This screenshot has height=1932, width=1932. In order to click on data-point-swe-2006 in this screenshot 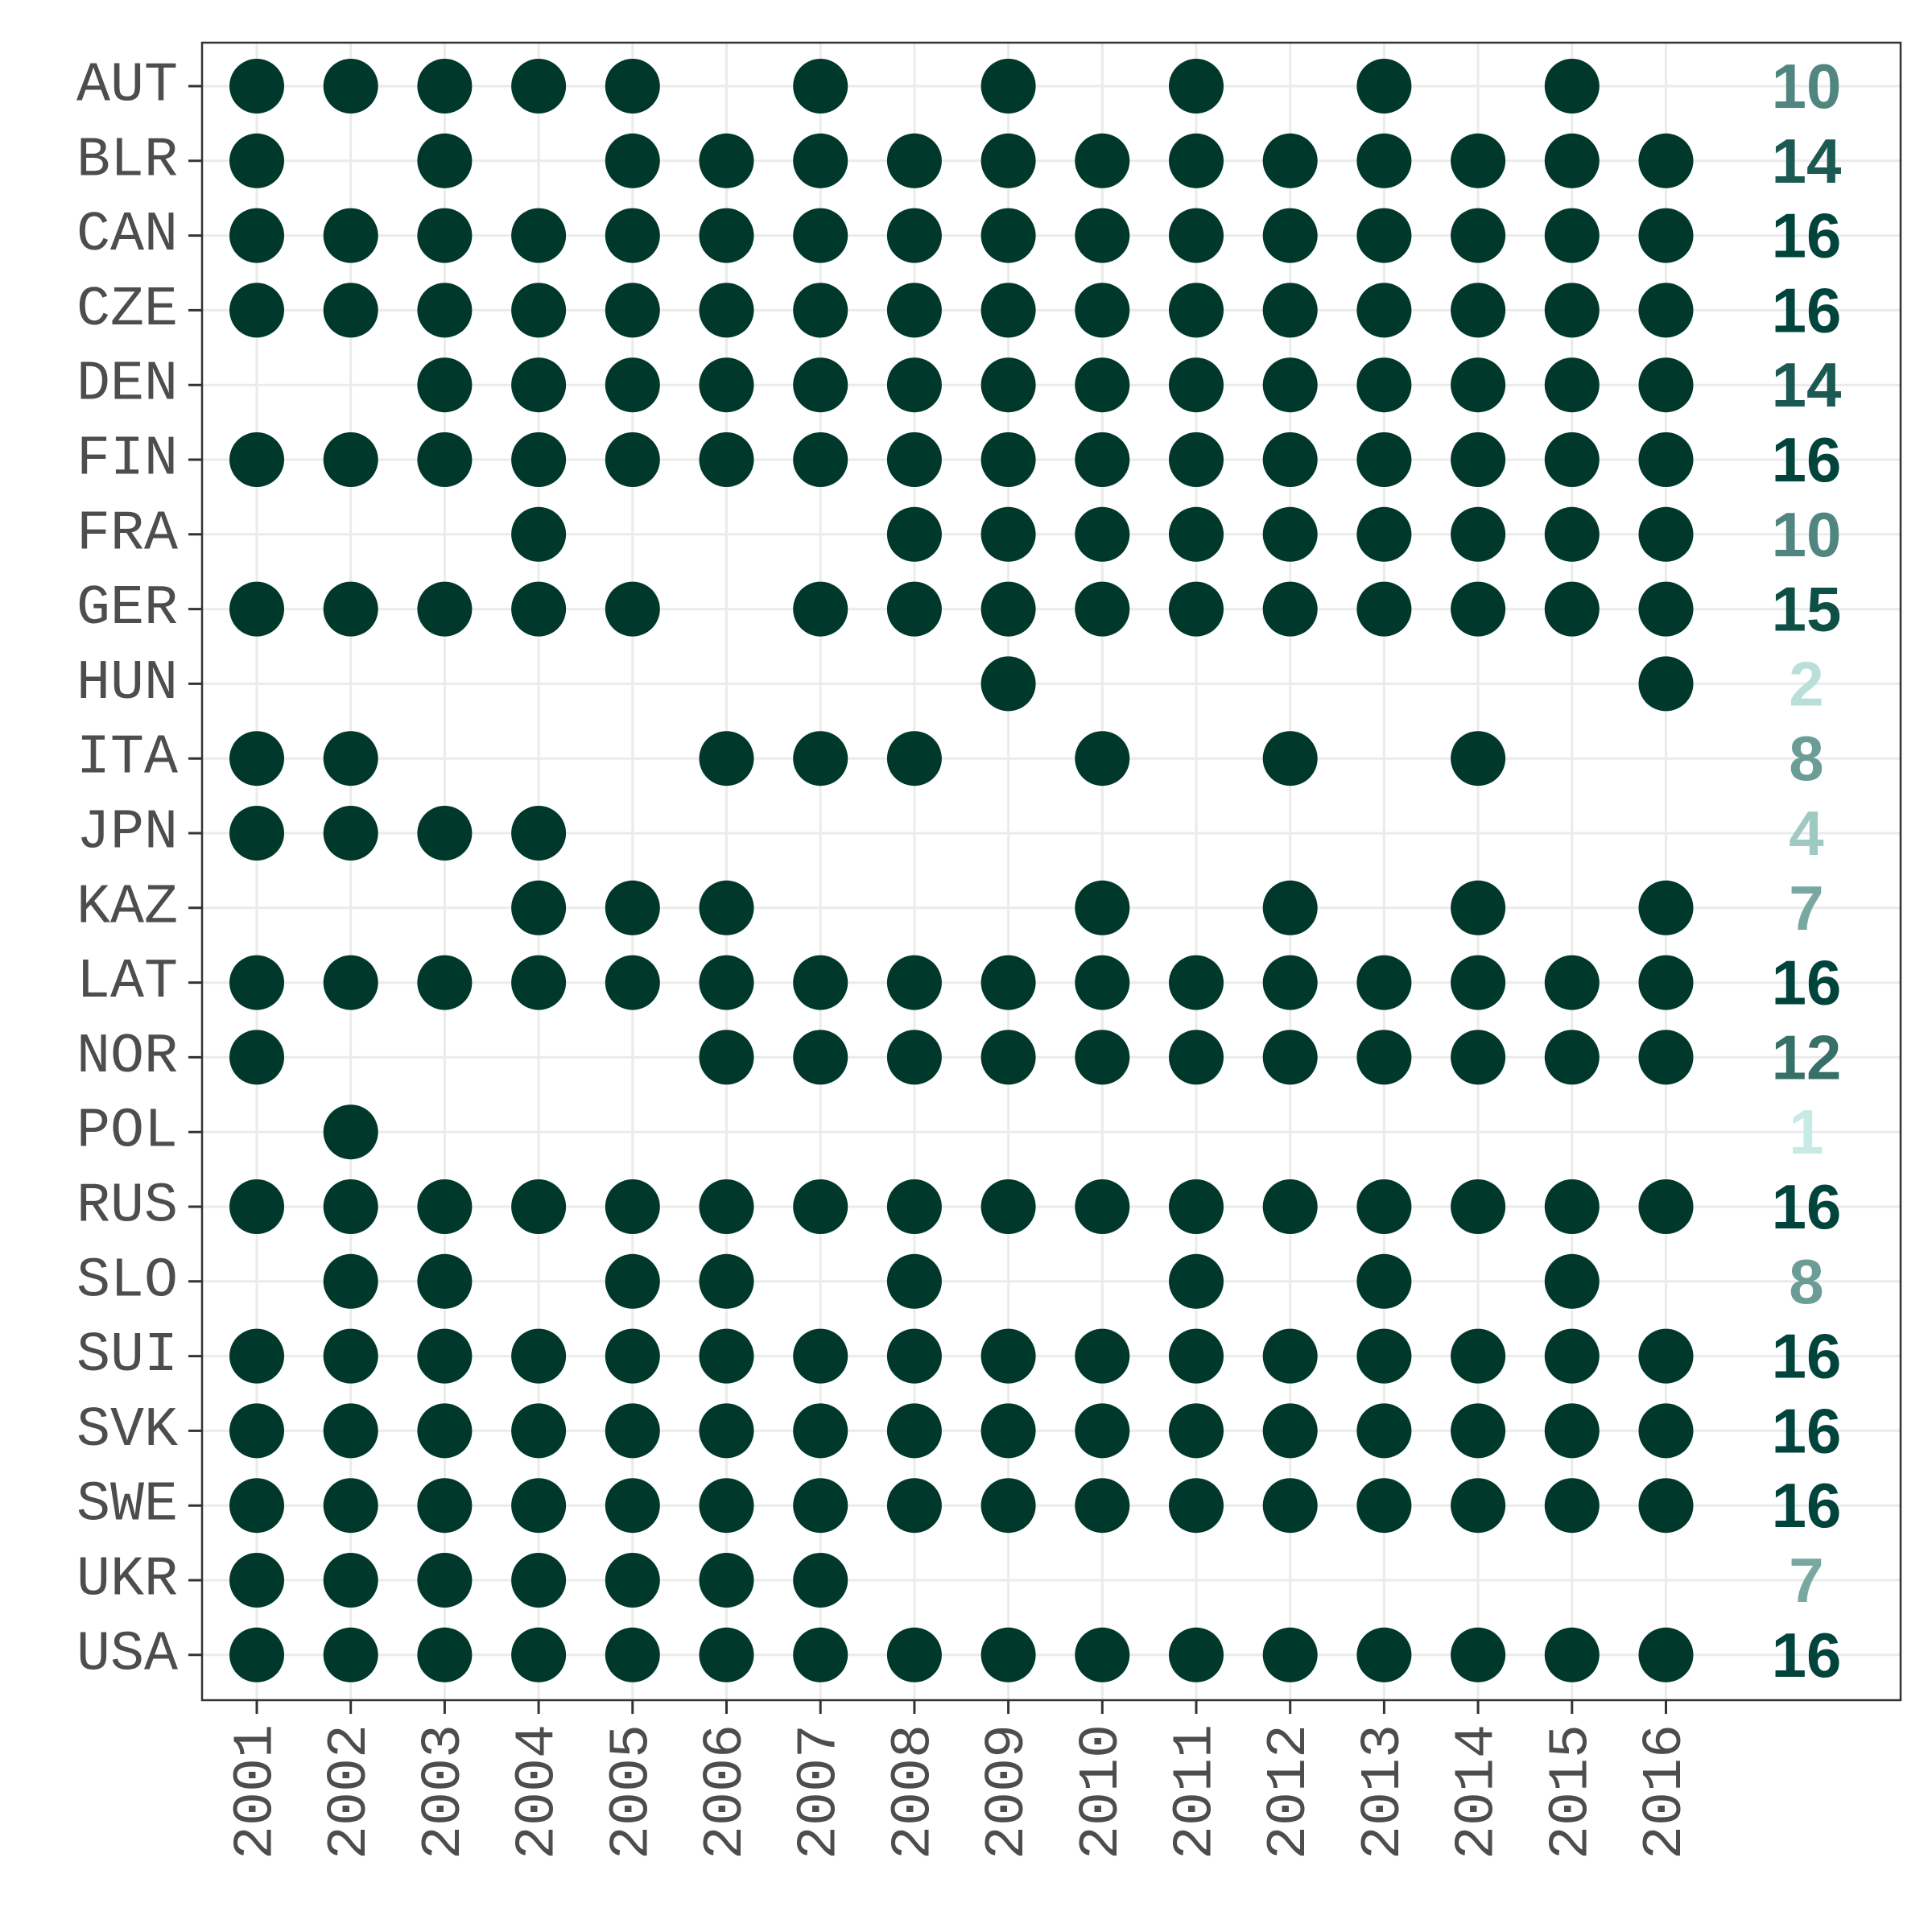, I will do `click(726, 1506)`.